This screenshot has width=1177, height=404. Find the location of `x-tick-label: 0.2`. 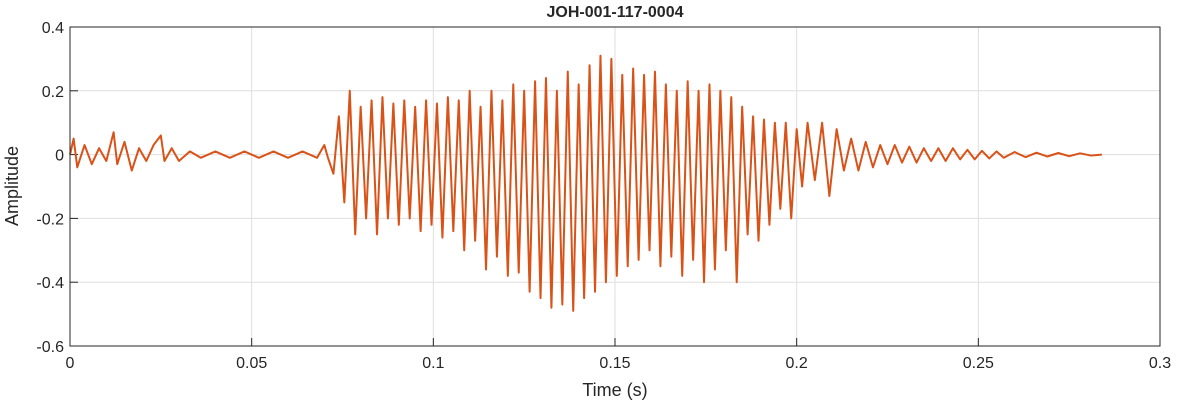

x-tick-label: 0.2 is located at coordinates (797, 363).